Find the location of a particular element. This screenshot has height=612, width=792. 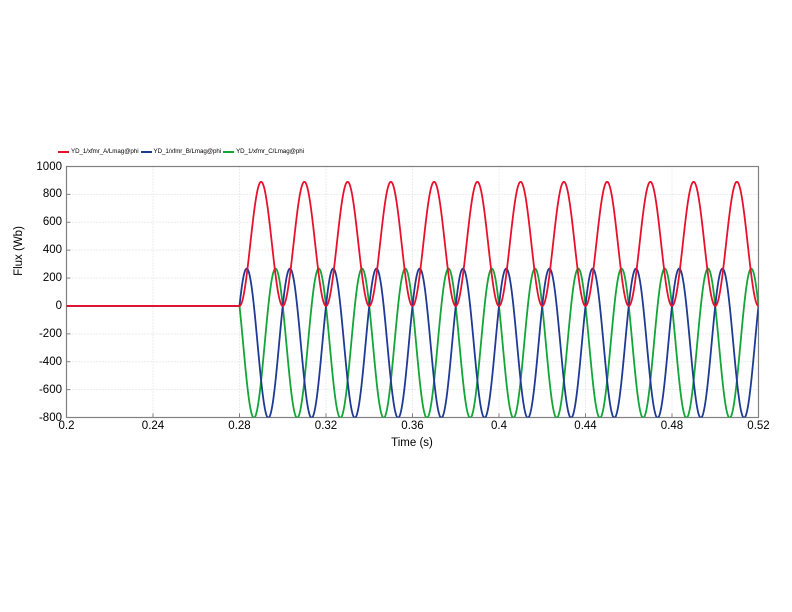

y-tick-label: -600 is located at coordinates (50, 389).